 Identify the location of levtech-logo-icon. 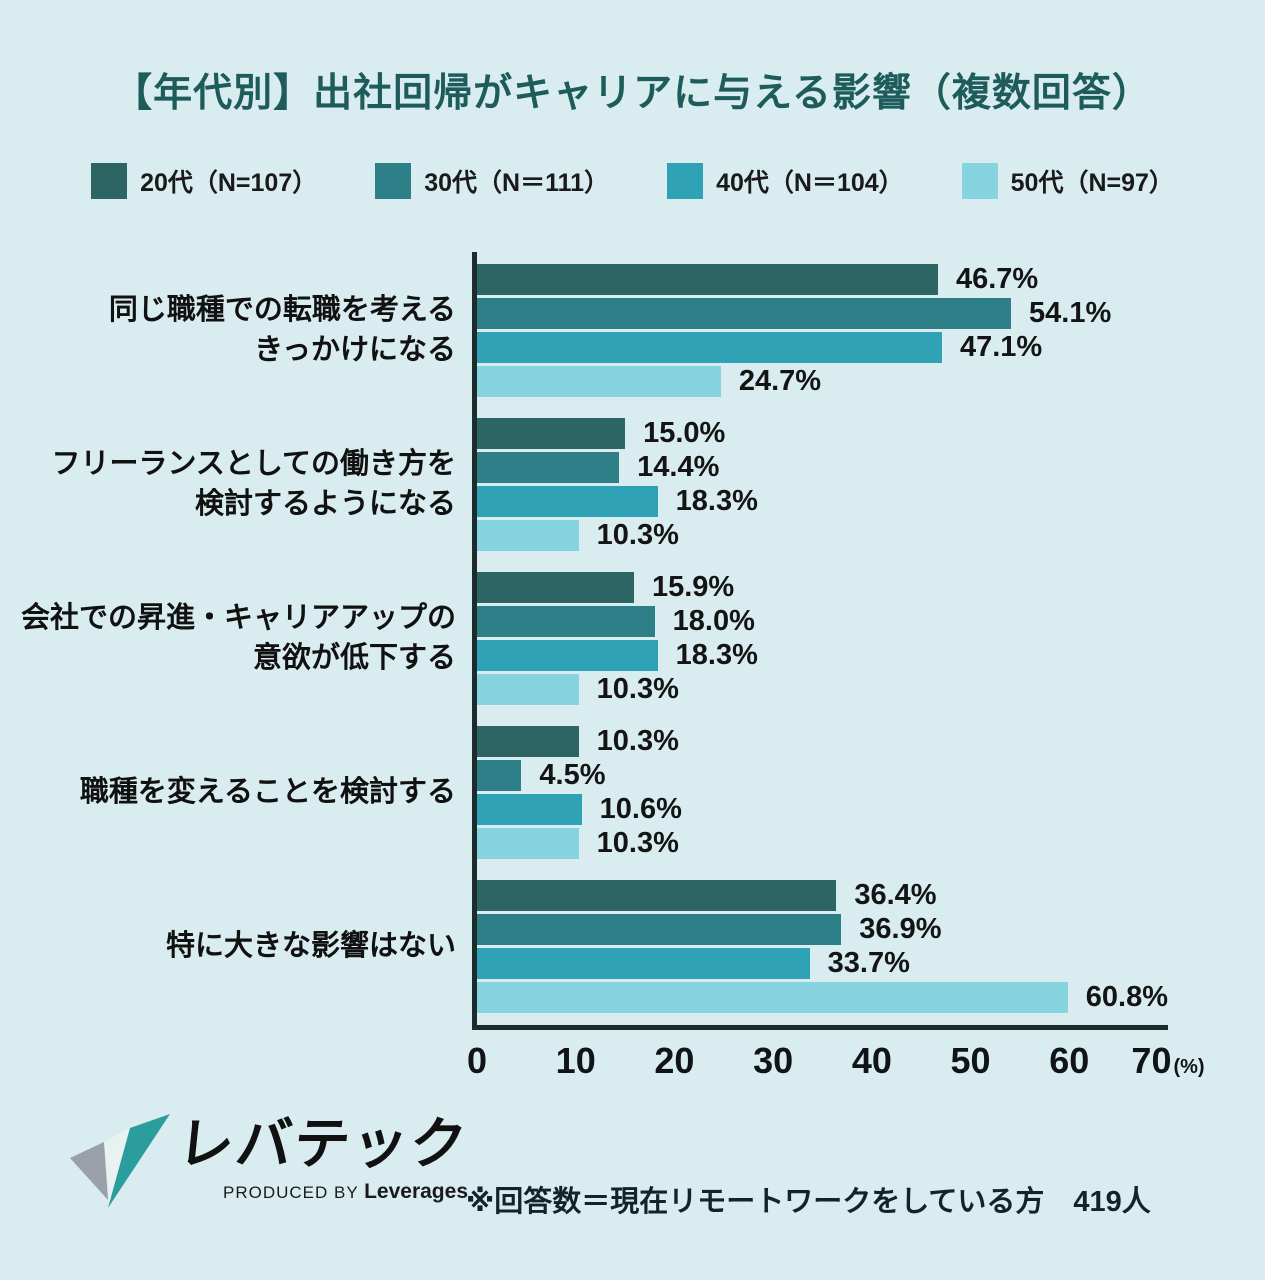
(120, 1161).